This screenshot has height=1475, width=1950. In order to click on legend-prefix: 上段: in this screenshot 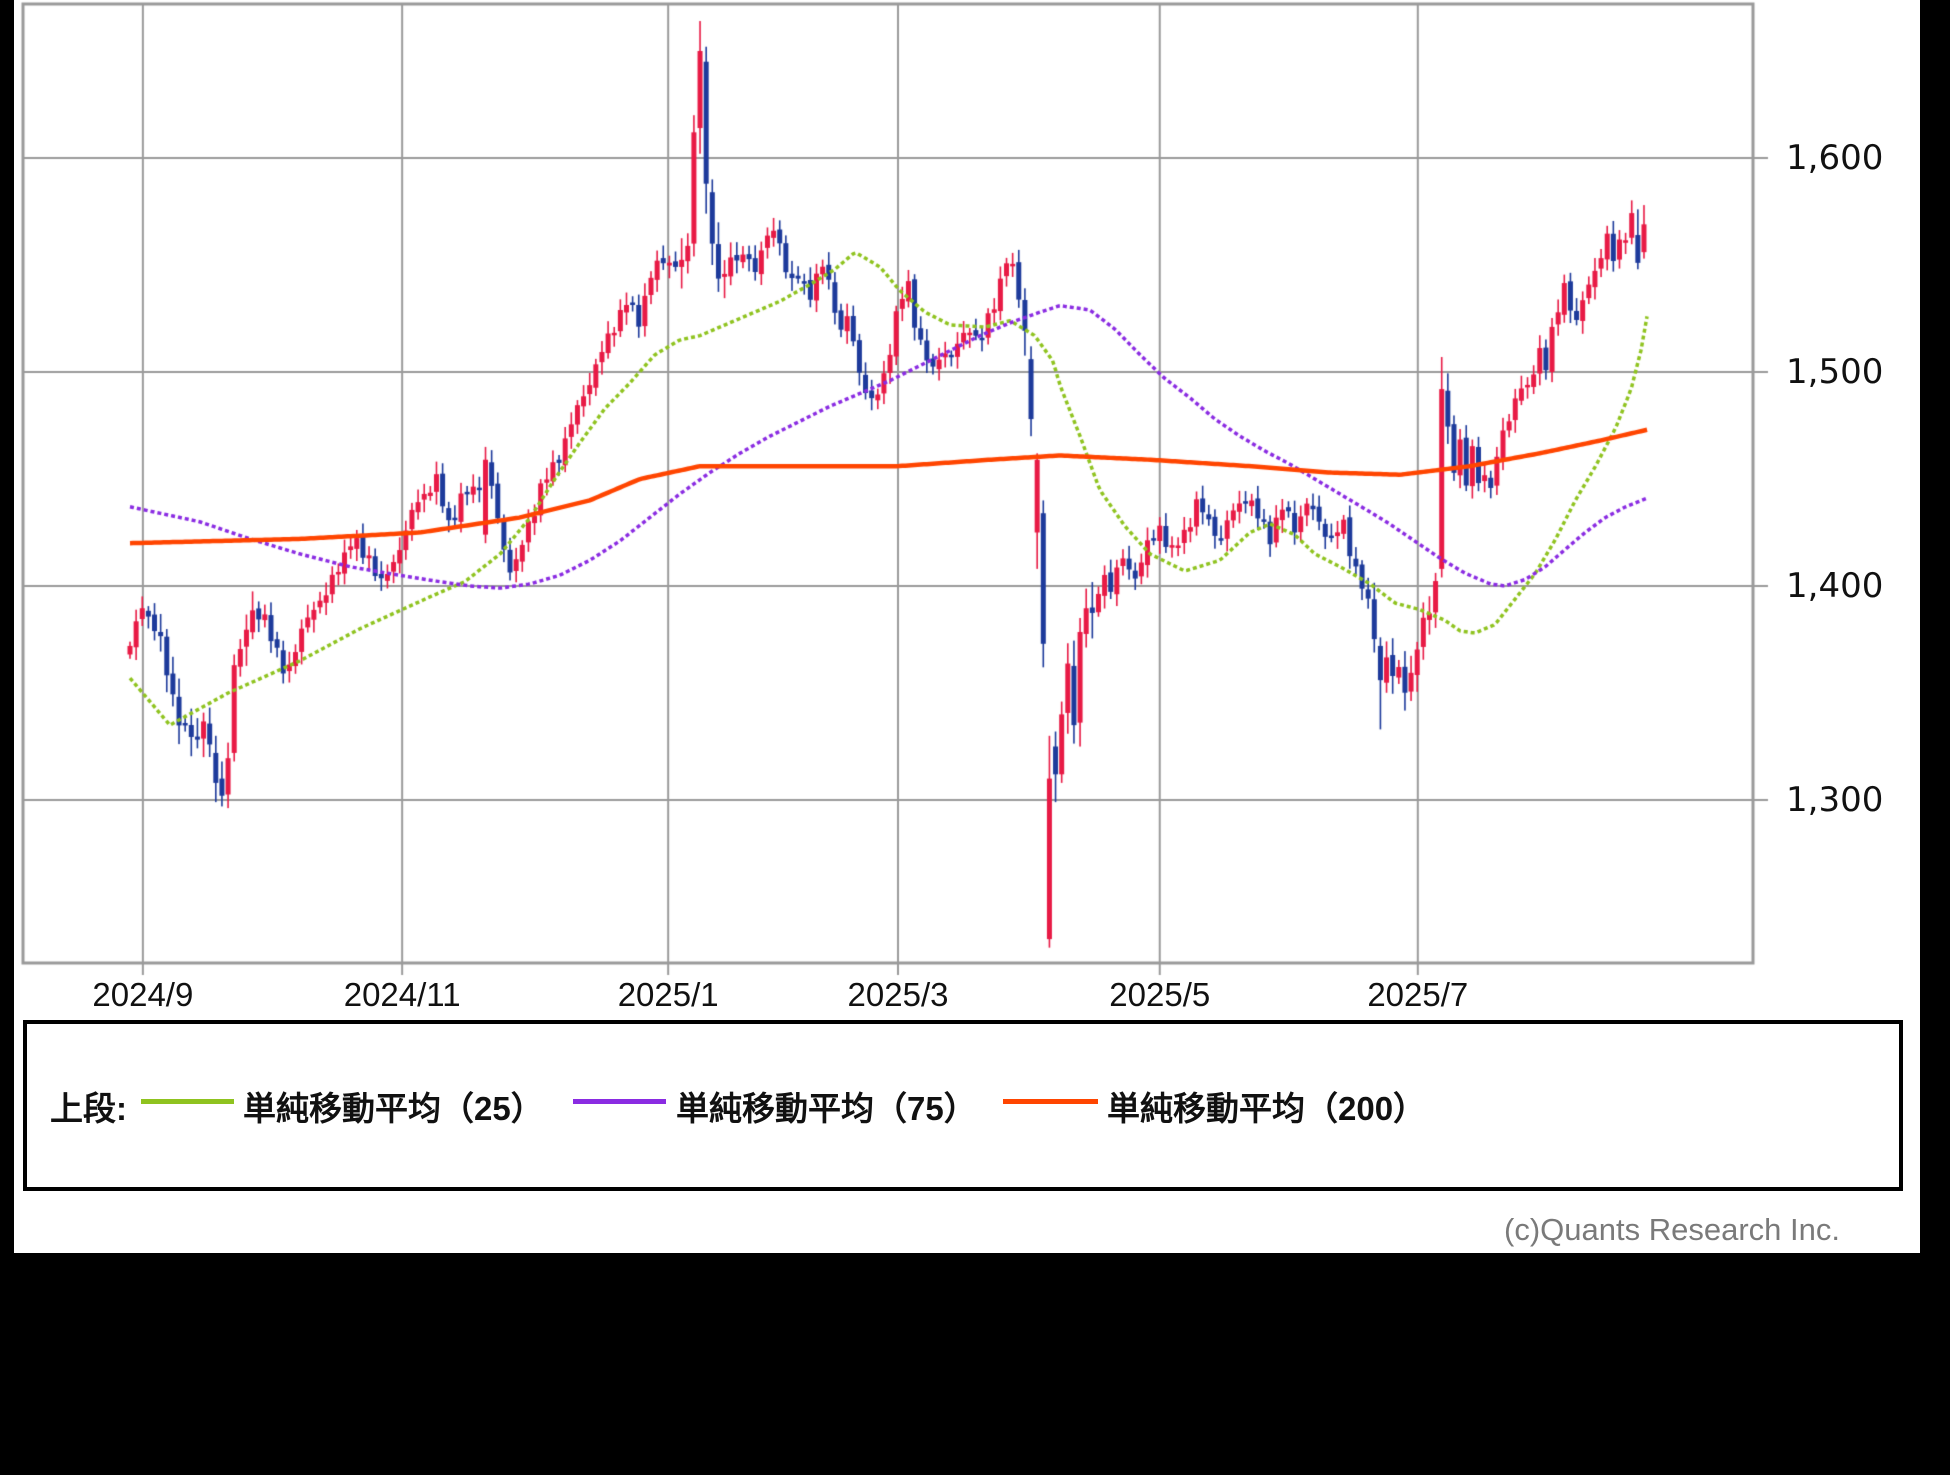, I will do `click(88, 1108)`.